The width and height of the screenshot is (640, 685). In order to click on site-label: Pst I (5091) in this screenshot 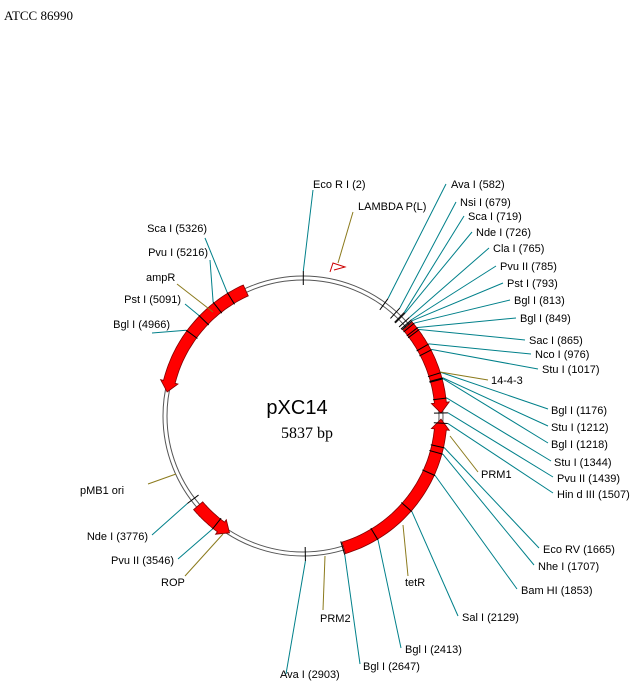, I will do `click(152, 300)`.